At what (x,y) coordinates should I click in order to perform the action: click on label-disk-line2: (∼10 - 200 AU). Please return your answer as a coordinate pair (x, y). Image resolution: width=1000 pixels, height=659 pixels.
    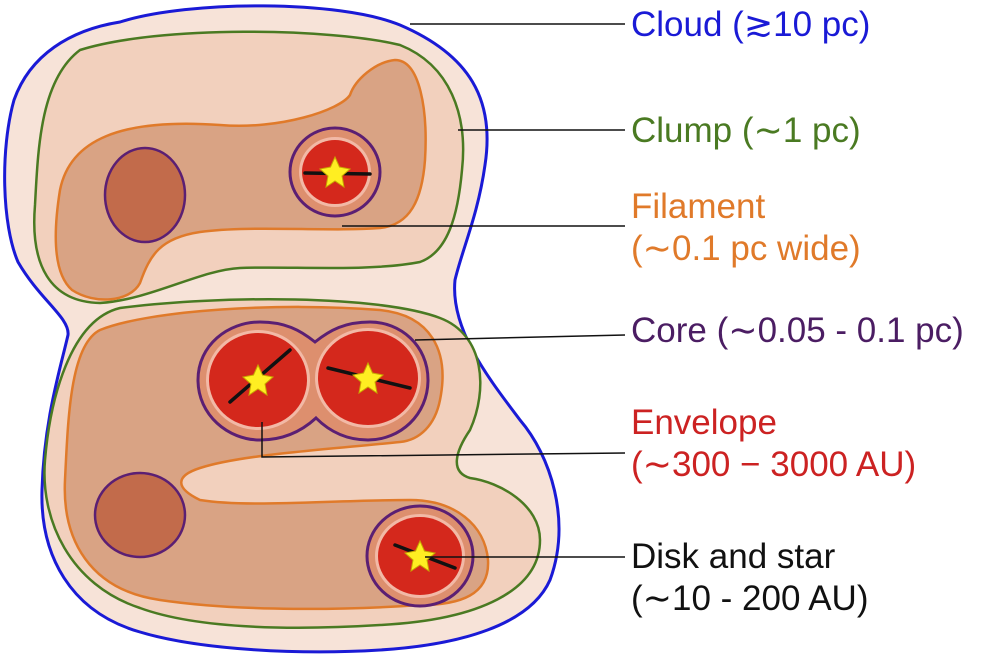
    Looking at the image, I should click on (750, 598).